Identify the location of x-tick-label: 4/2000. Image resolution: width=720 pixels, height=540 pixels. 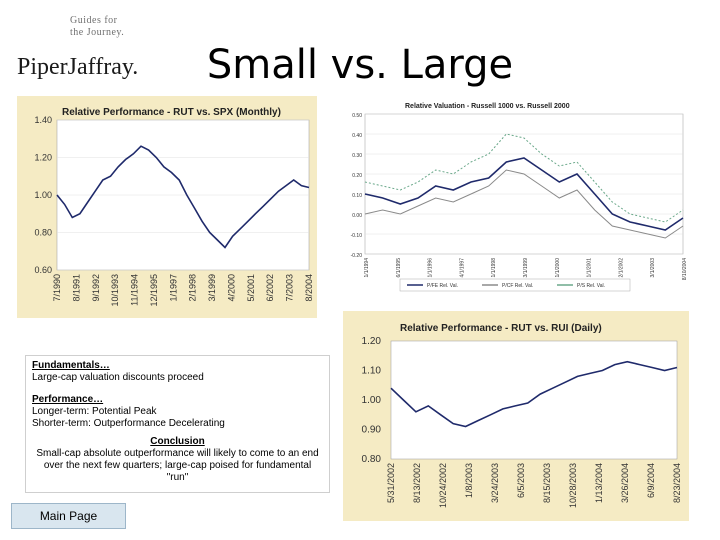
(231, 288).